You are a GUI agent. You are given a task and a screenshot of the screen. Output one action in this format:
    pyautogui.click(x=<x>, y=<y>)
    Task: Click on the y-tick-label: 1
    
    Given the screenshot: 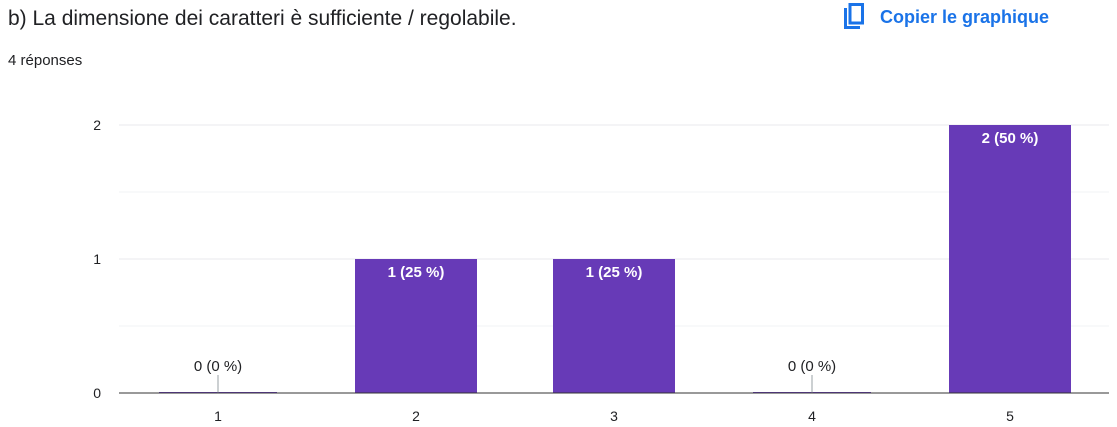 What is the action you would take?
    pyautogui.click(x=97, y=259)
    